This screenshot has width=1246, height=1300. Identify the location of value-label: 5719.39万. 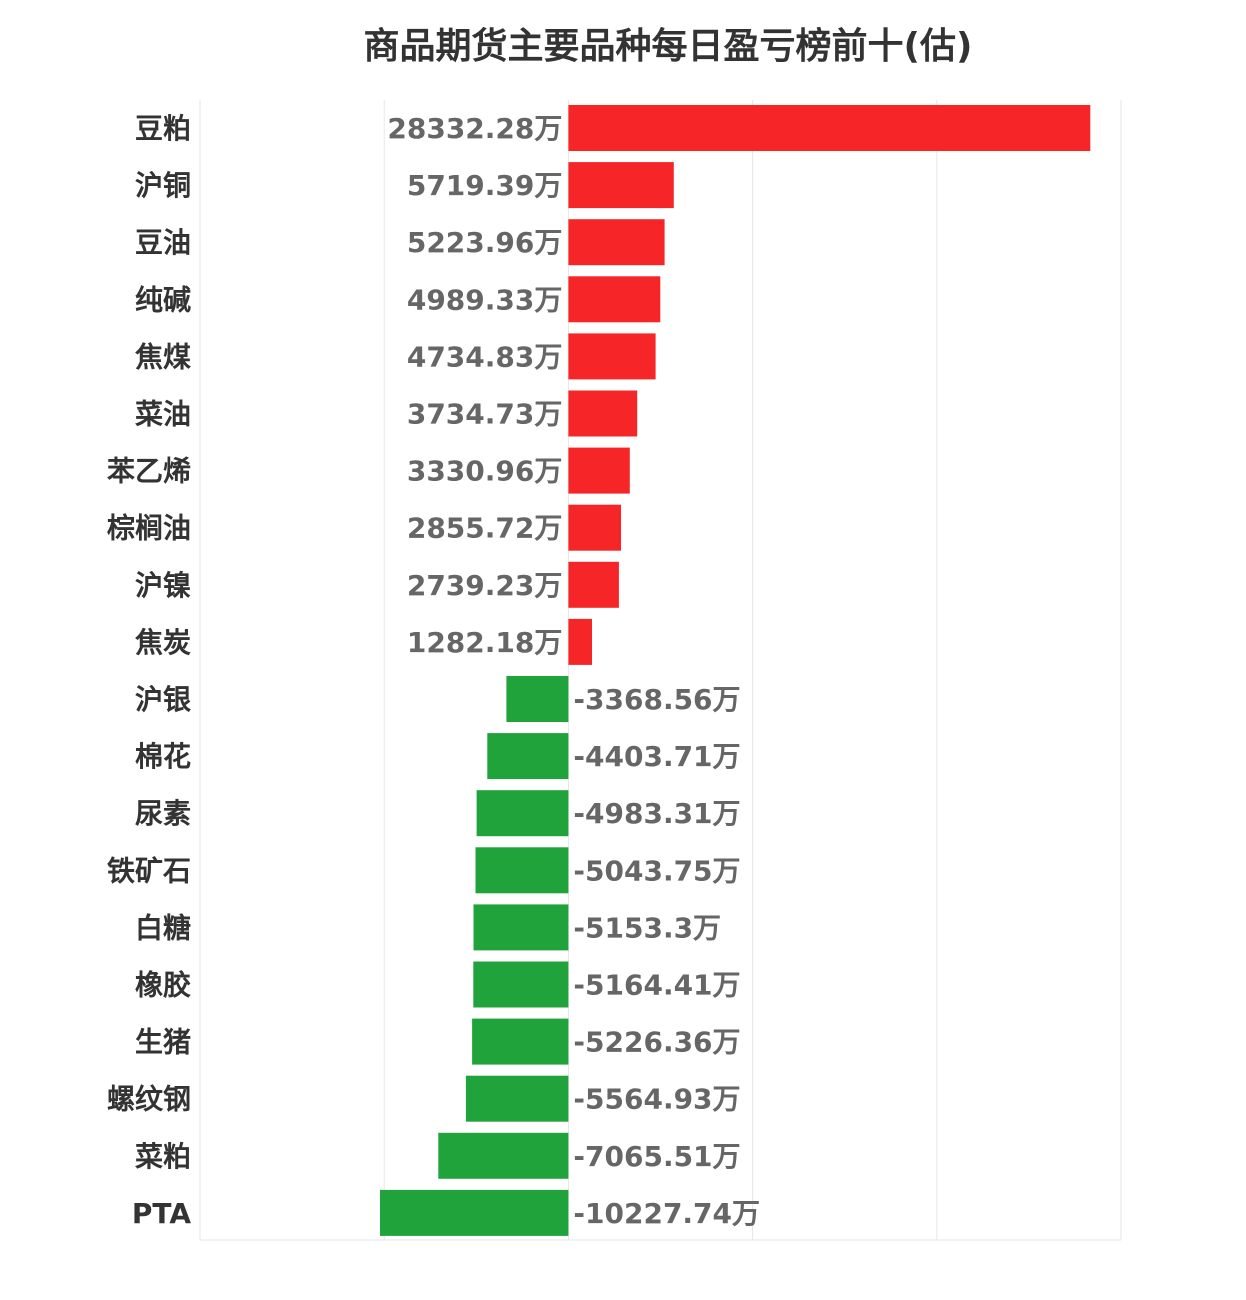
(485, 185).